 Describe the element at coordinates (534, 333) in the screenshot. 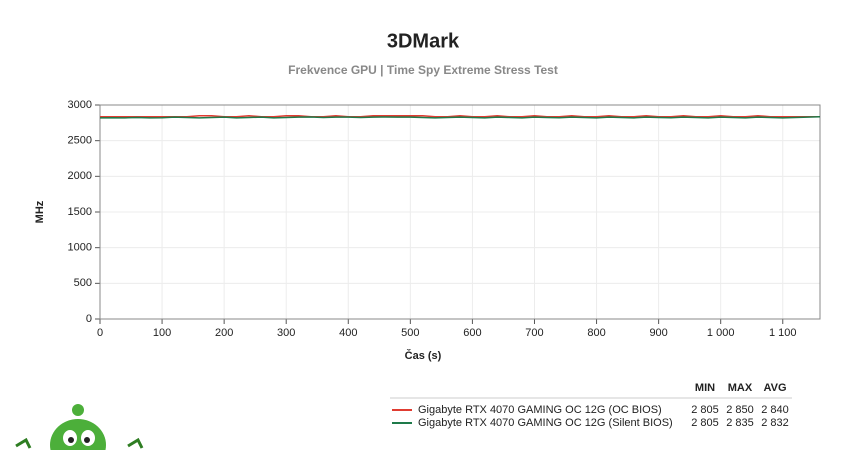

I see `x-tick-label: 700` at that location.